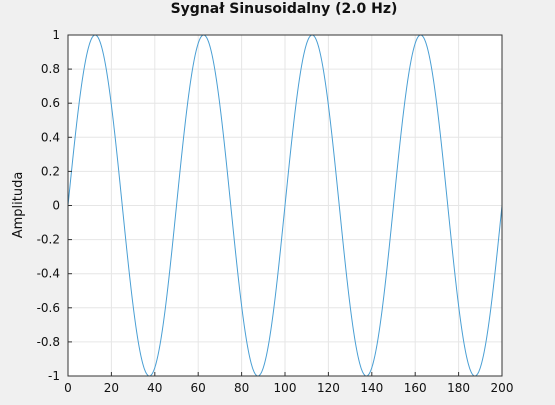  I want to click on x-tick-label: 60, so click(198, 388).